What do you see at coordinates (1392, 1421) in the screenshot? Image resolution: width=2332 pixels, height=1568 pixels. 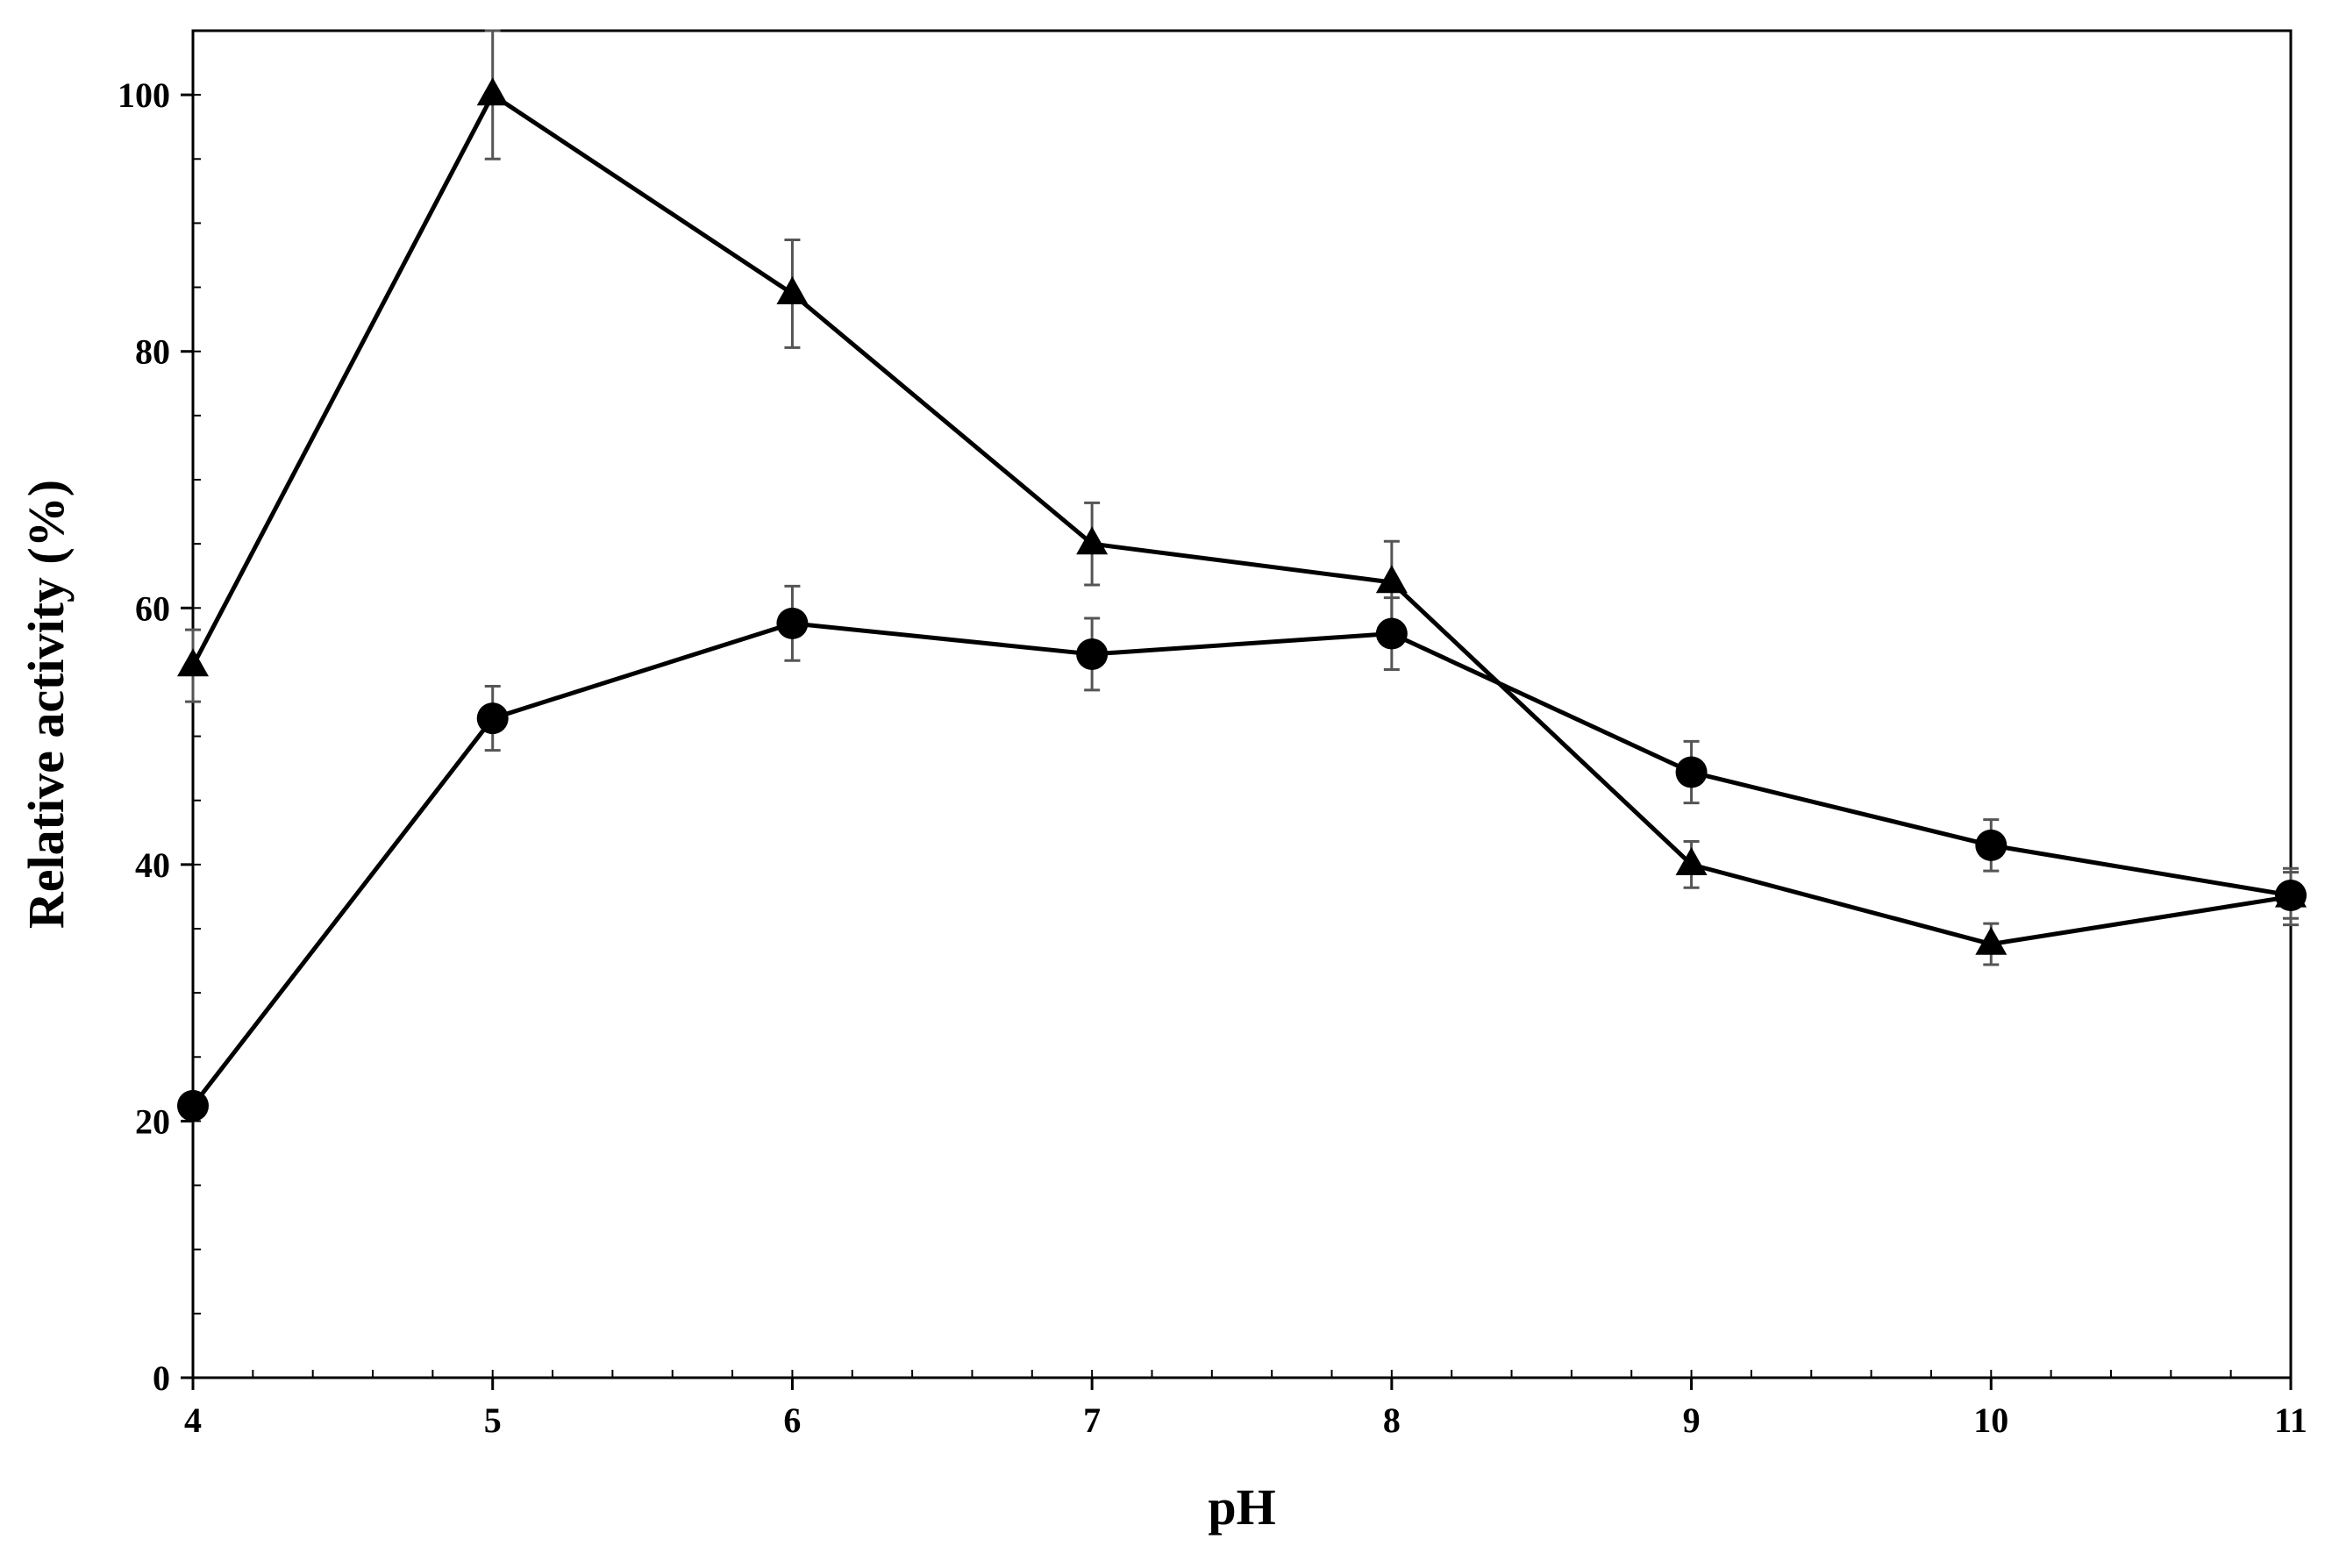 I see `x-tick-label: 8` at bounding box center [1392, 1421].